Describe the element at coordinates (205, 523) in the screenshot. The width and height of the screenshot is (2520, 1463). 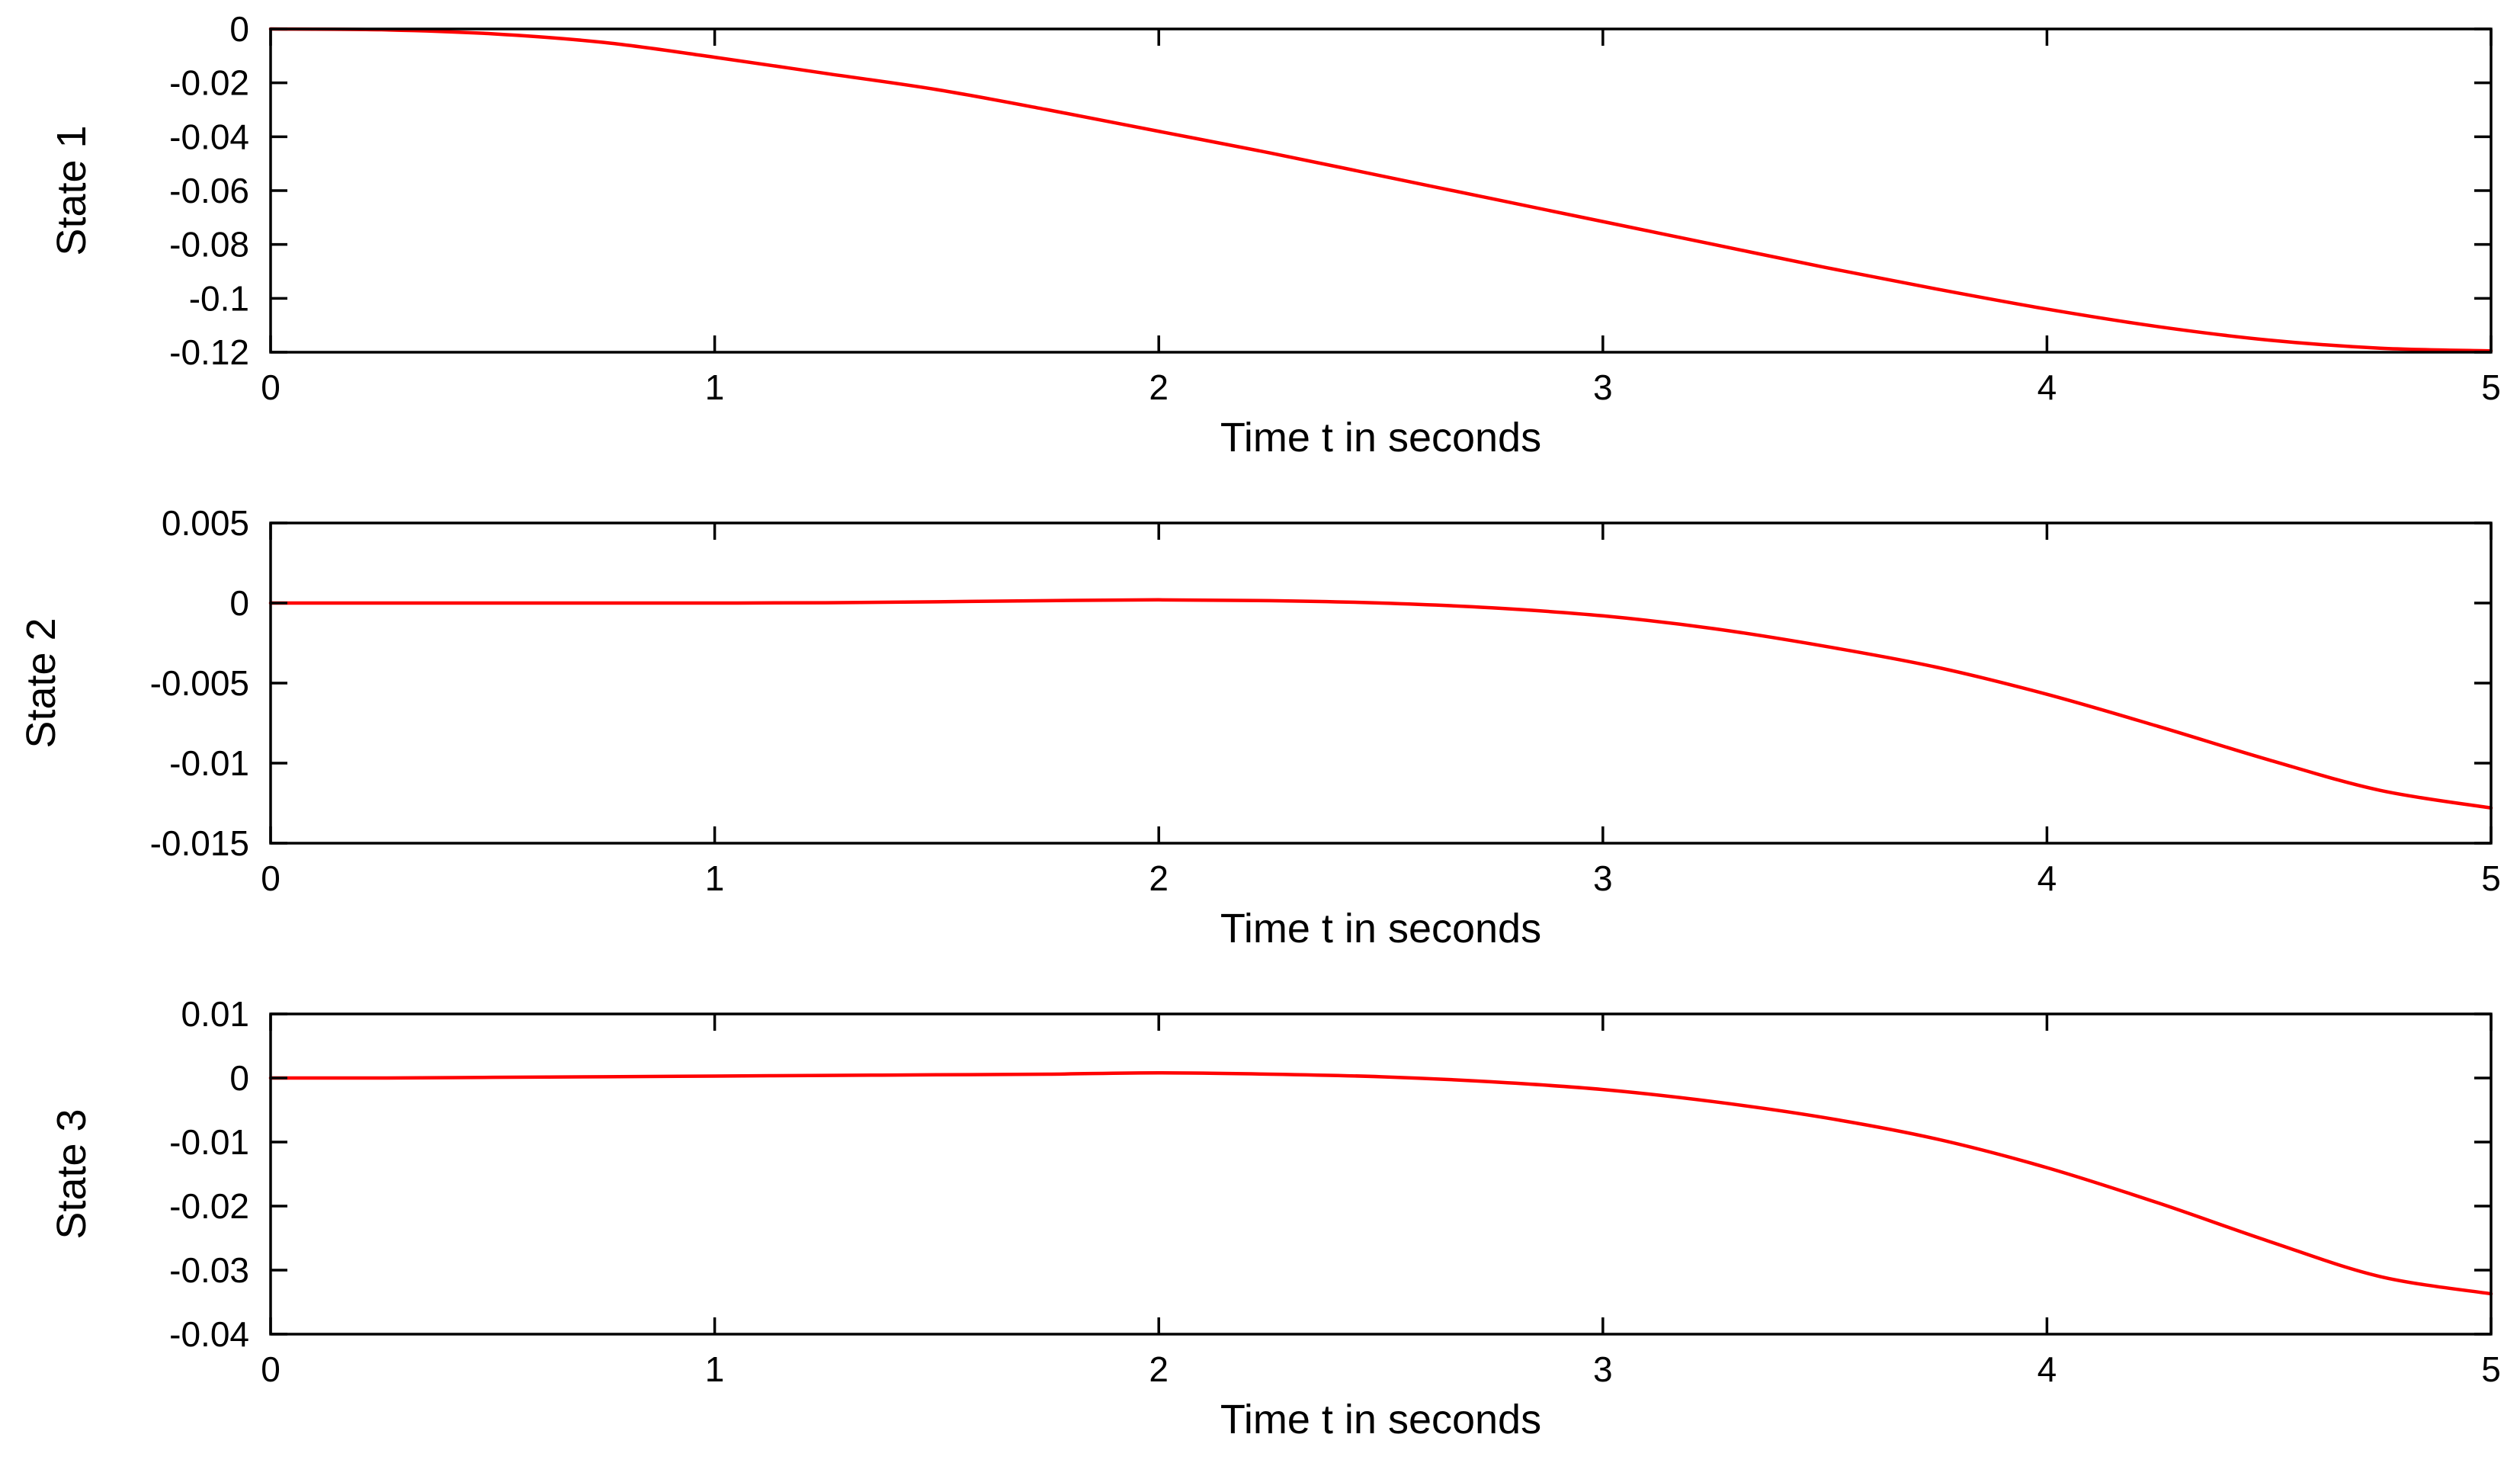
I see `y-tick-label: 0.005` at that location.